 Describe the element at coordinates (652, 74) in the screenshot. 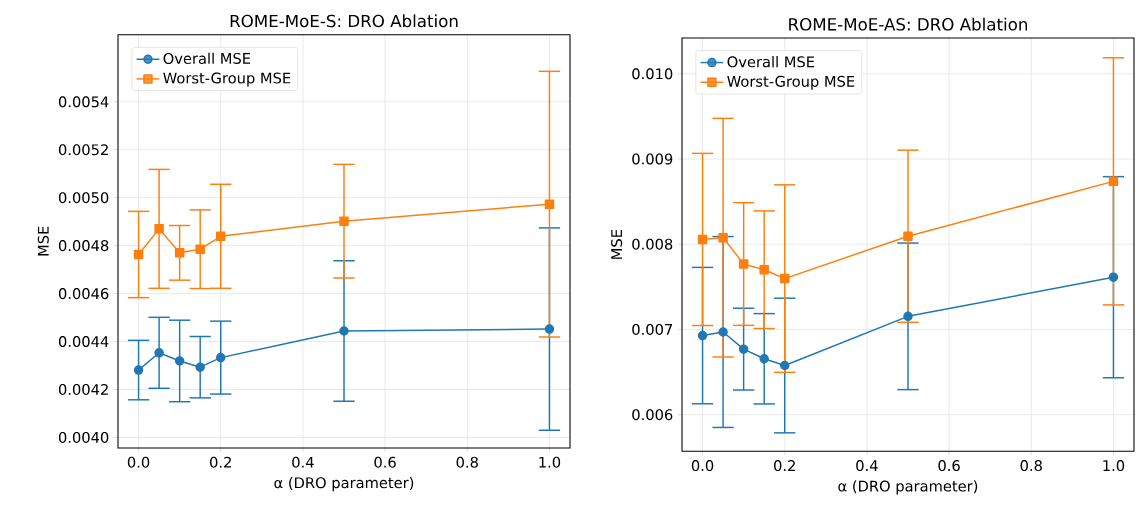

I see `y-tick-label: 0.010` at that location.